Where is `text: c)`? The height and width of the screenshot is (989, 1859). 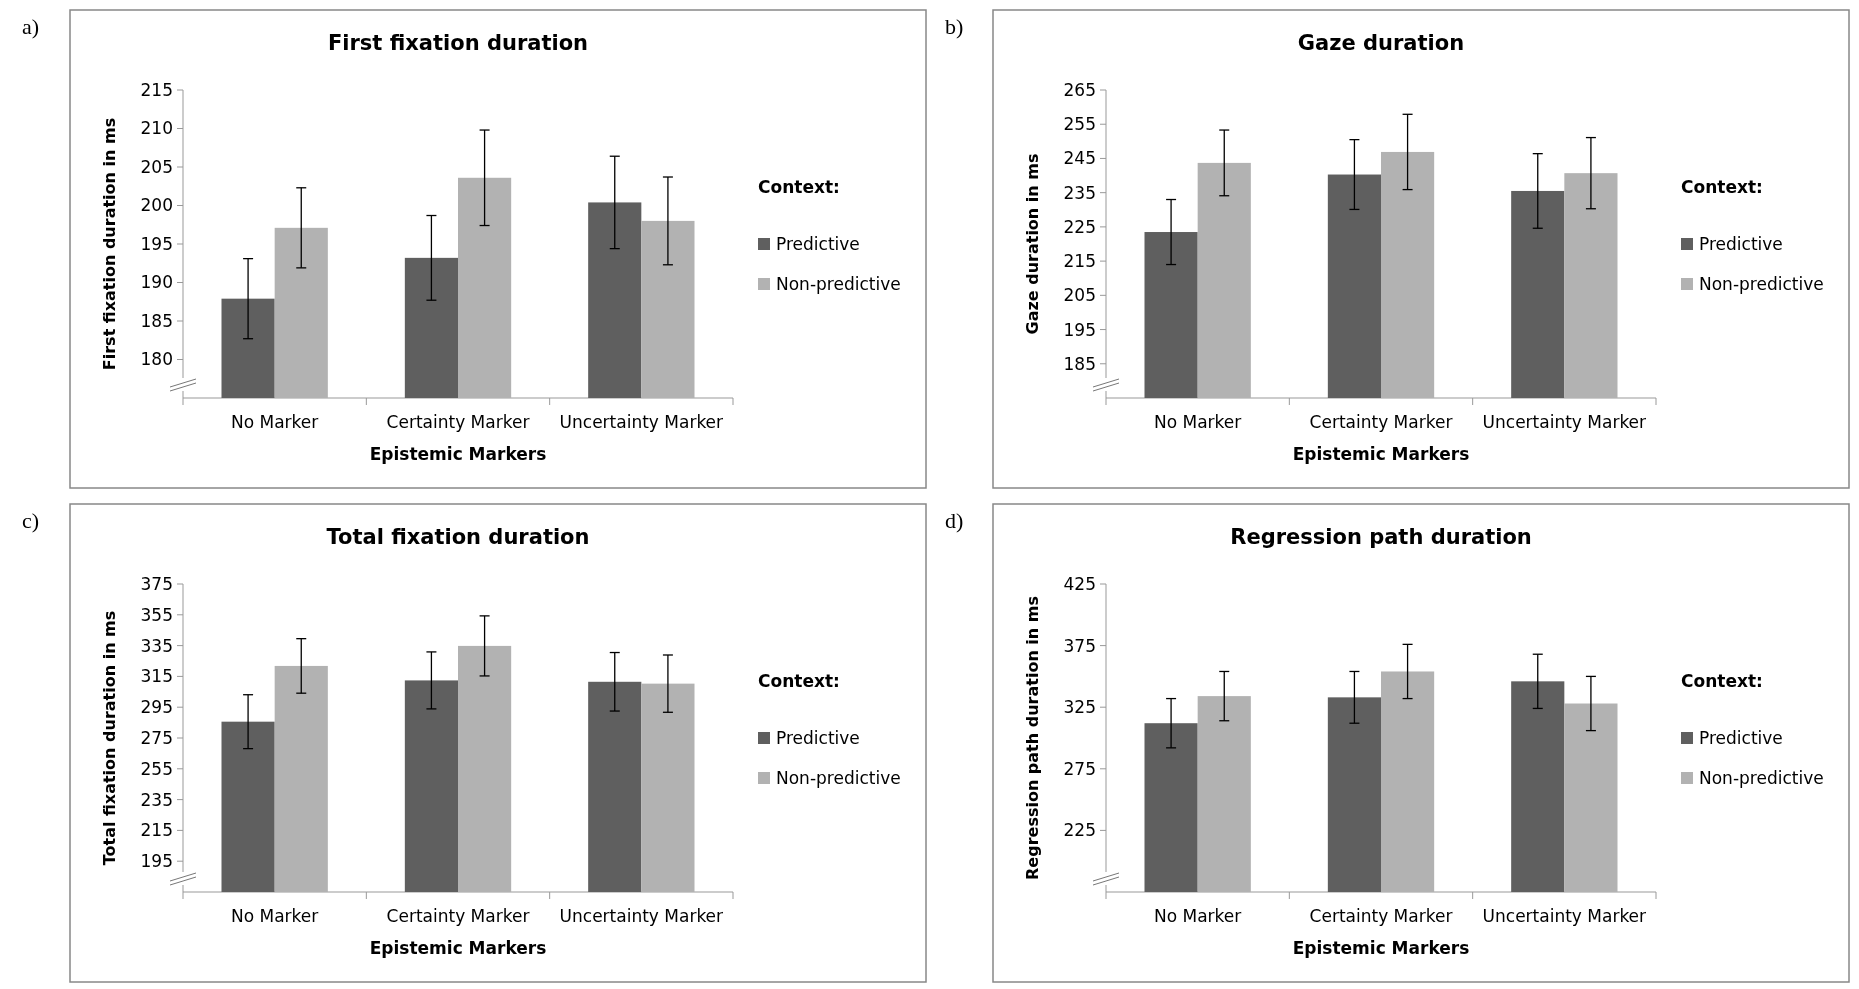
text: c) is located at coordinates (31, 520).